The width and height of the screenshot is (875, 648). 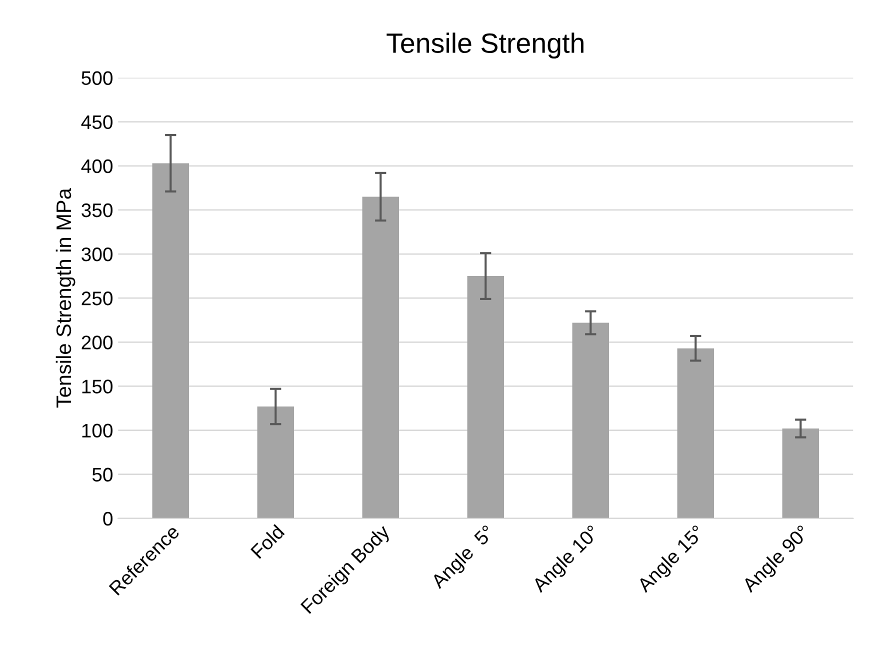 I want to click on chart-title: Tensile Strength, so click(x=485, y=45).